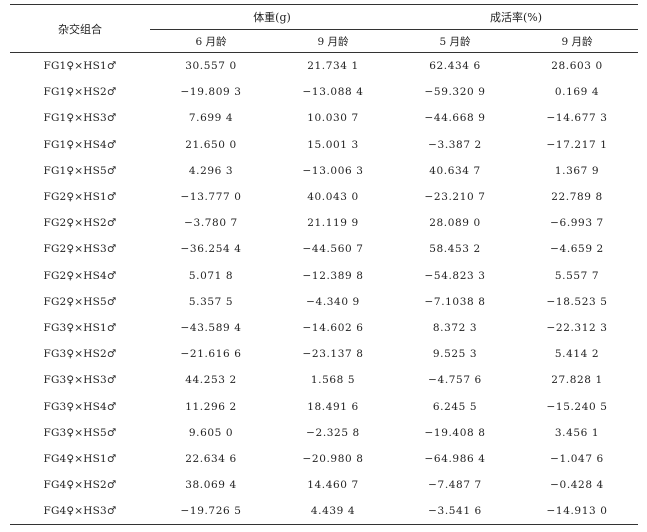 The width and height of the screenshot is (647, 532). What do you see at coordinates (333, 41) in the screenshot?
I see `header-weight-9m: 9 月龄` at bounding box center [333, 41].